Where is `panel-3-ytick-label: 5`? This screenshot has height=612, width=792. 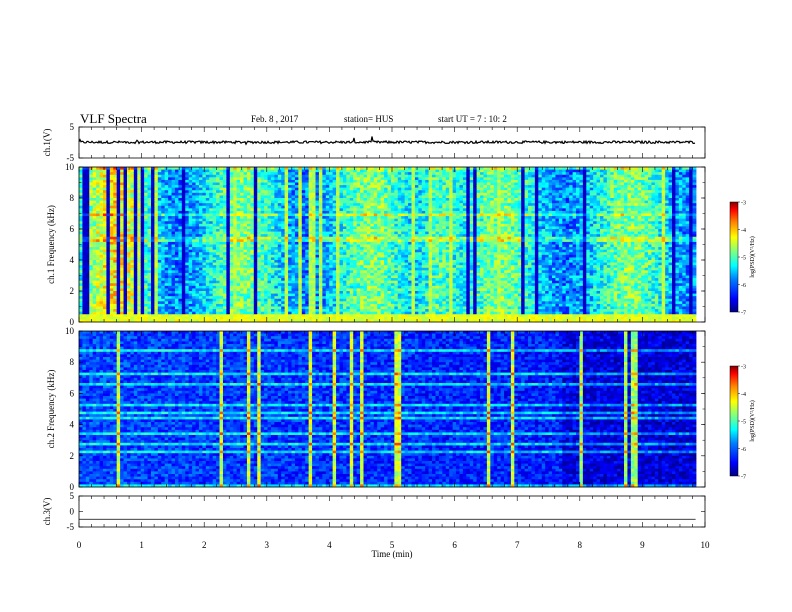
panel-3-ytick-label: 5 is located at coordinates (72, 496).